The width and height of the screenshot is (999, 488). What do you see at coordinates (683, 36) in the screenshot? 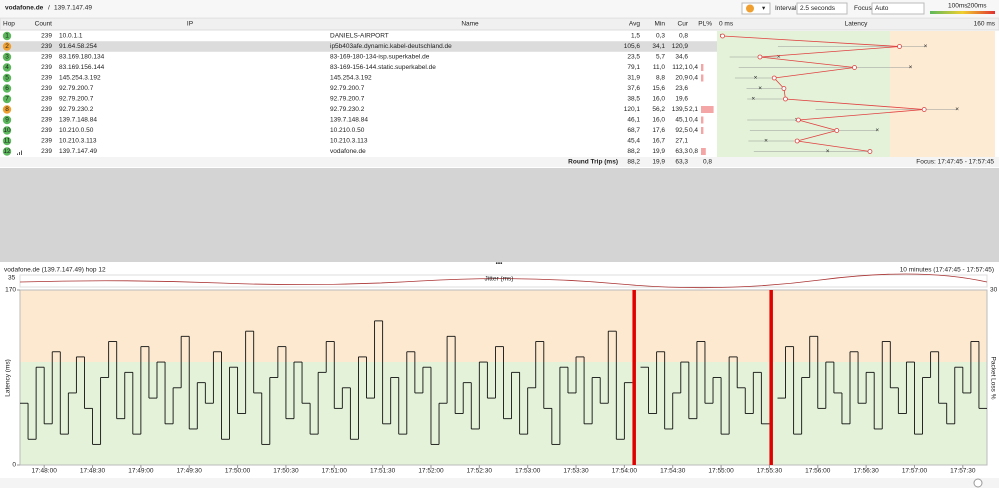
I see `cur: 0,8` at bounding box center [683, 36].